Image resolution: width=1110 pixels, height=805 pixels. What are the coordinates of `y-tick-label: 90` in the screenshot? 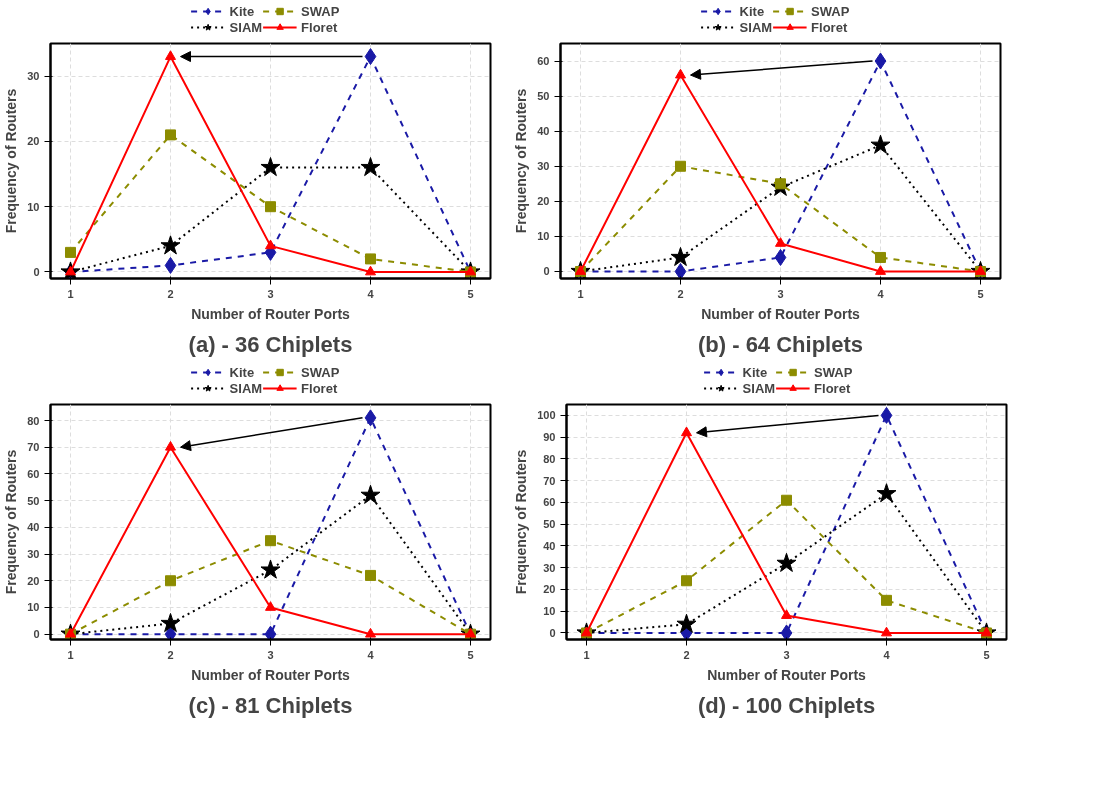 It's located at (549, 437).